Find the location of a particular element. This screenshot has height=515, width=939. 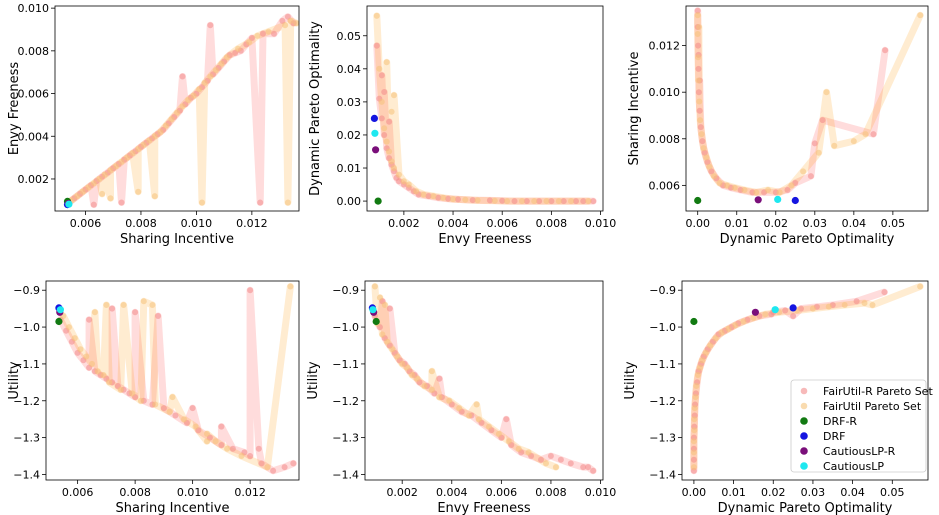

x-tick-label: 0.008 is located at coordinates (135, 492).